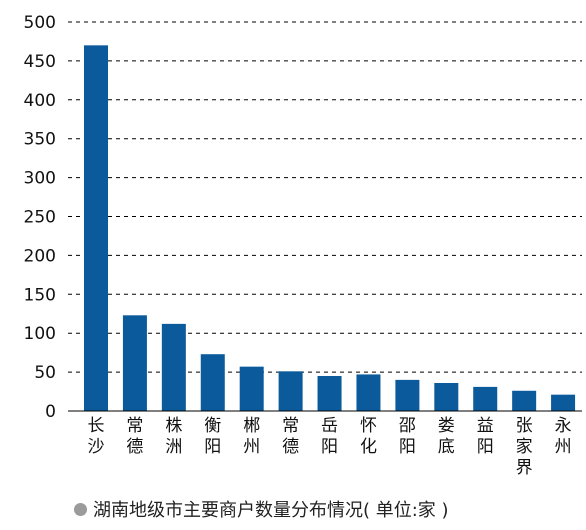 The height and width of the screenshot is (530, 586). I want to click on y-tick-label: 400, so click(40, 101).